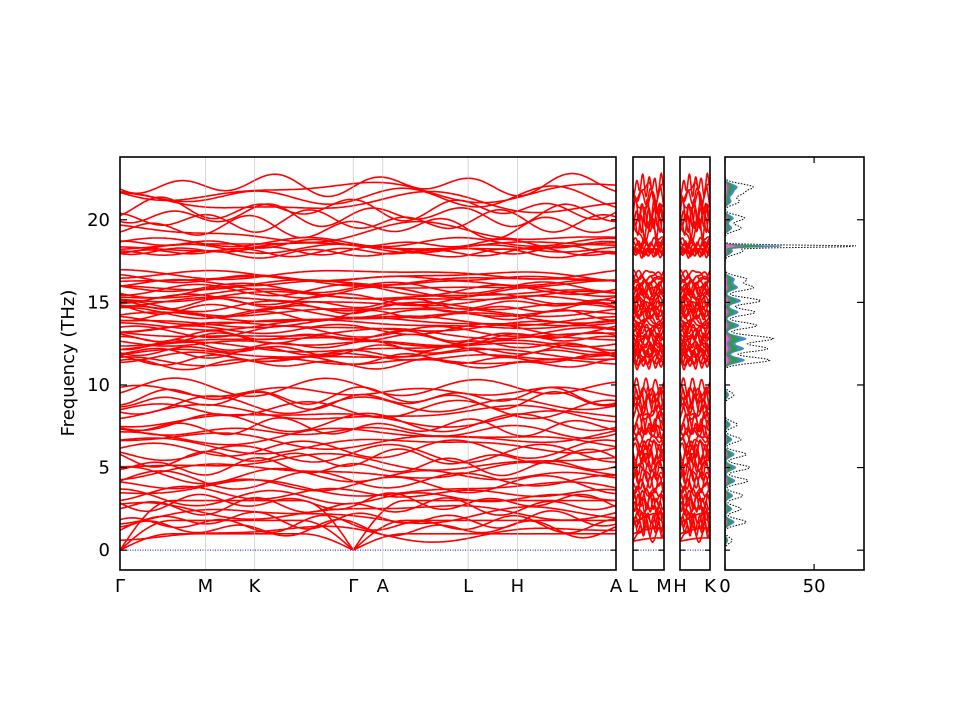 This screenshot has height=720, width=960. What do you see at coordinates (120, 586) in the screenshot?
I see `x-tick-label: Γ` at bounding box center [120, 586].